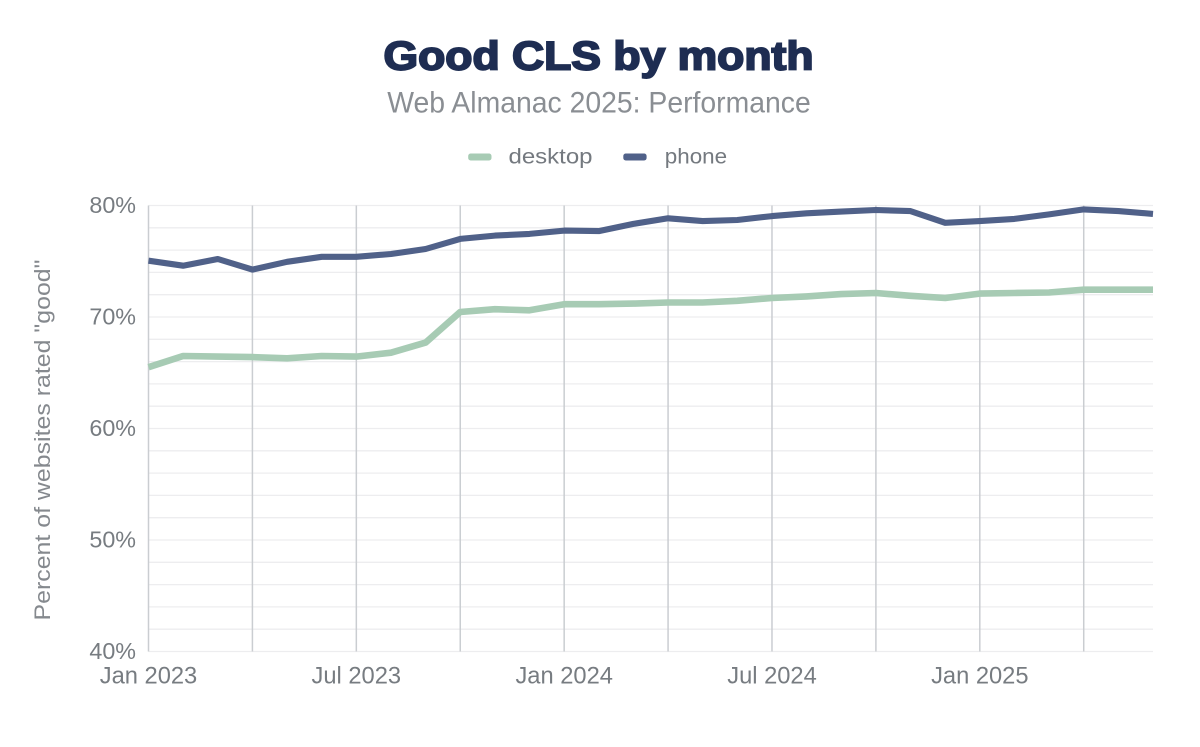 The width and height of the screenshot is (1200, 747). I want to click on svg-text: 60%, so click(112, 428).